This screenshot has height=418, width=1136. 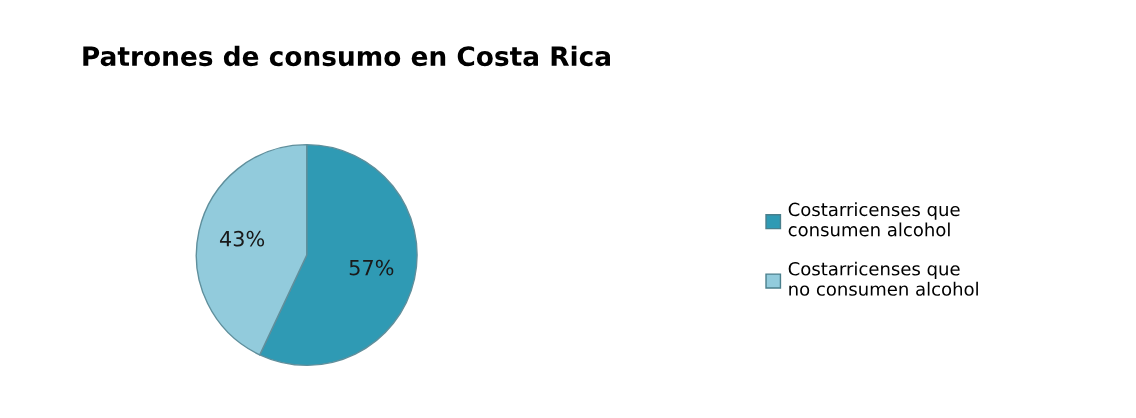 What do you see at coordinates (242, 238) in the screenshot?
I see `data-label: 43%` at bounding box center [242, 238].